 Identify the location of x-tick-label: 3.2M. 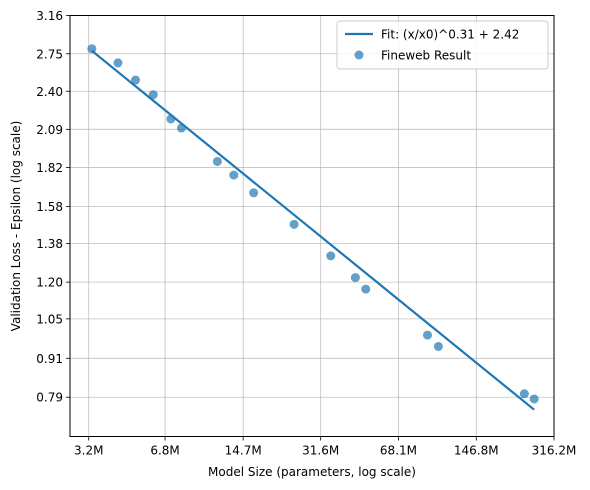
(88, 451).